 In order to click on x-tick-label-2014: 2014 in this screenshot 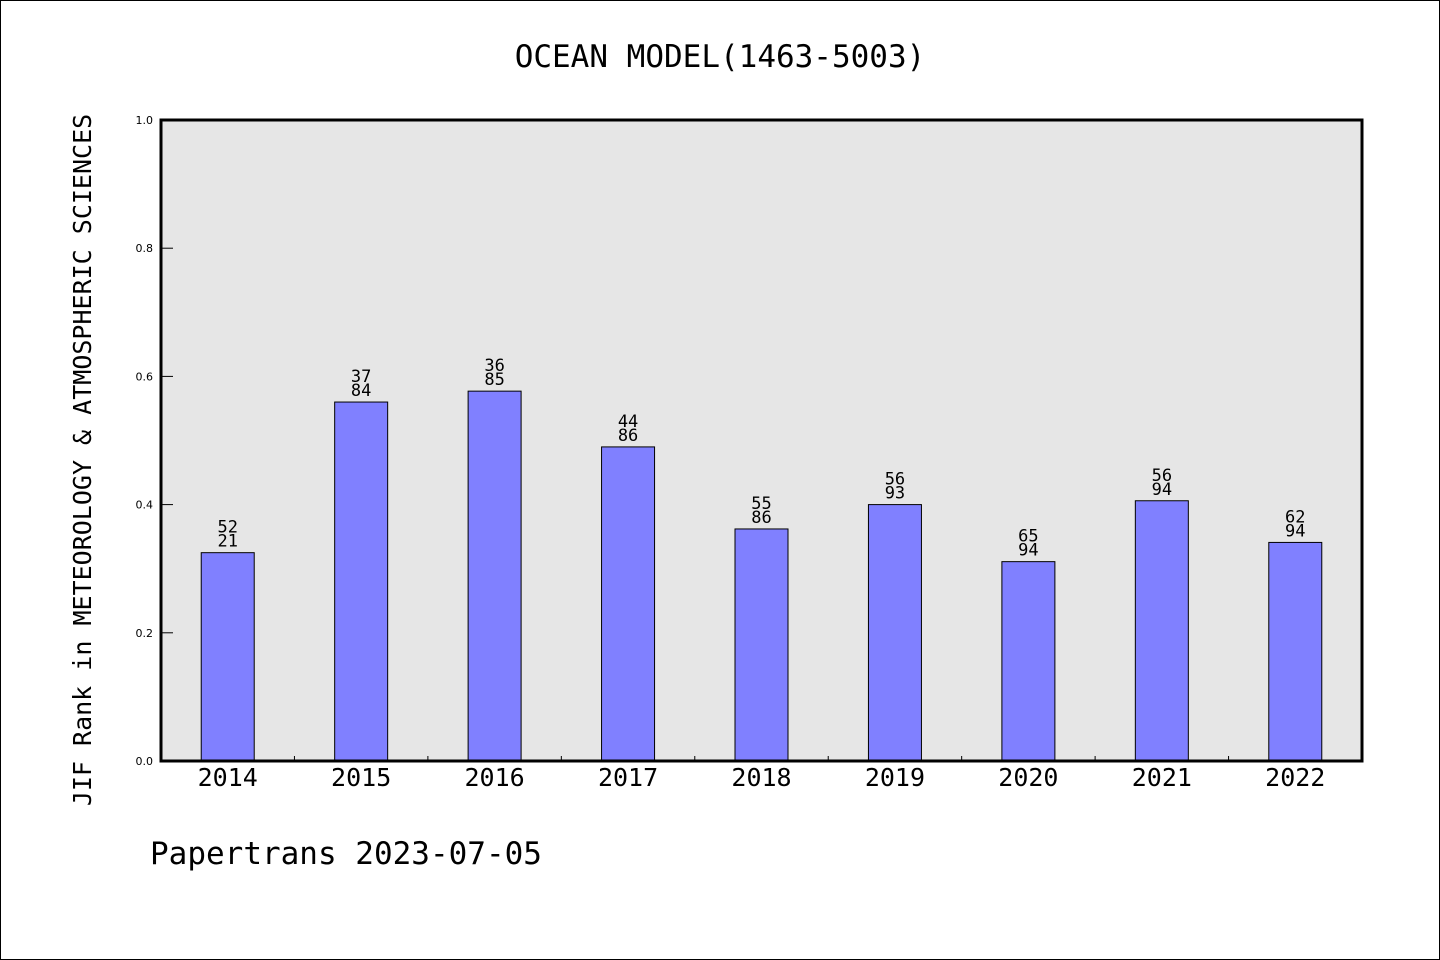, I will do `click(228, 777)`.